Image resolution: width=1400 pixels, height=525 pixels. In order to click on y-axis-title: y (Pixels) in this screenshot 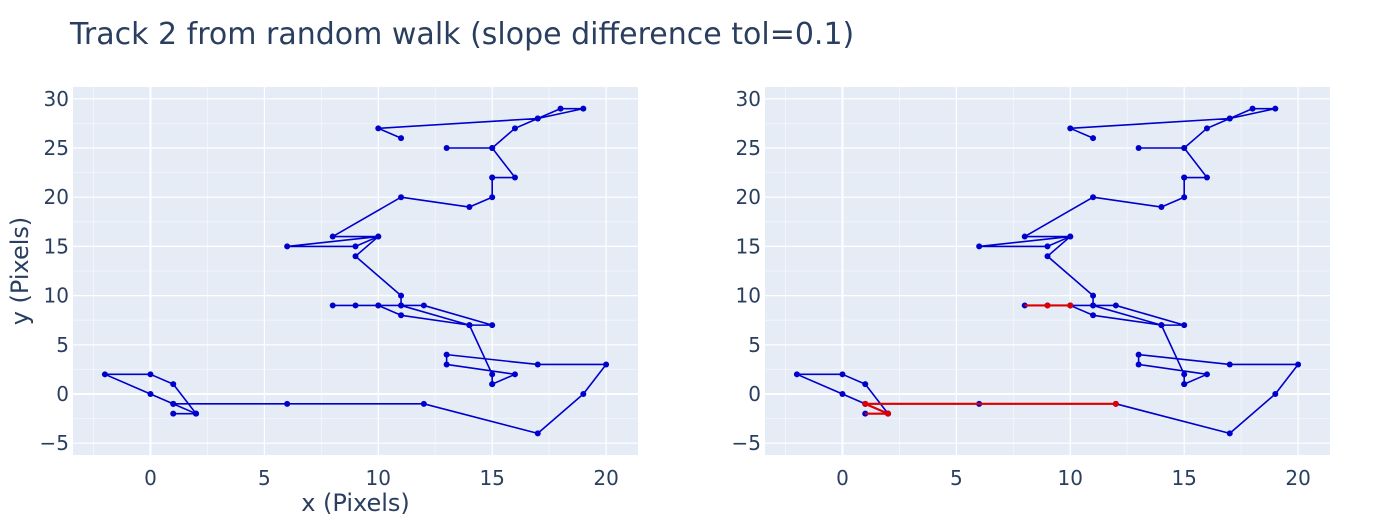, I will do `click(20, 271)`.